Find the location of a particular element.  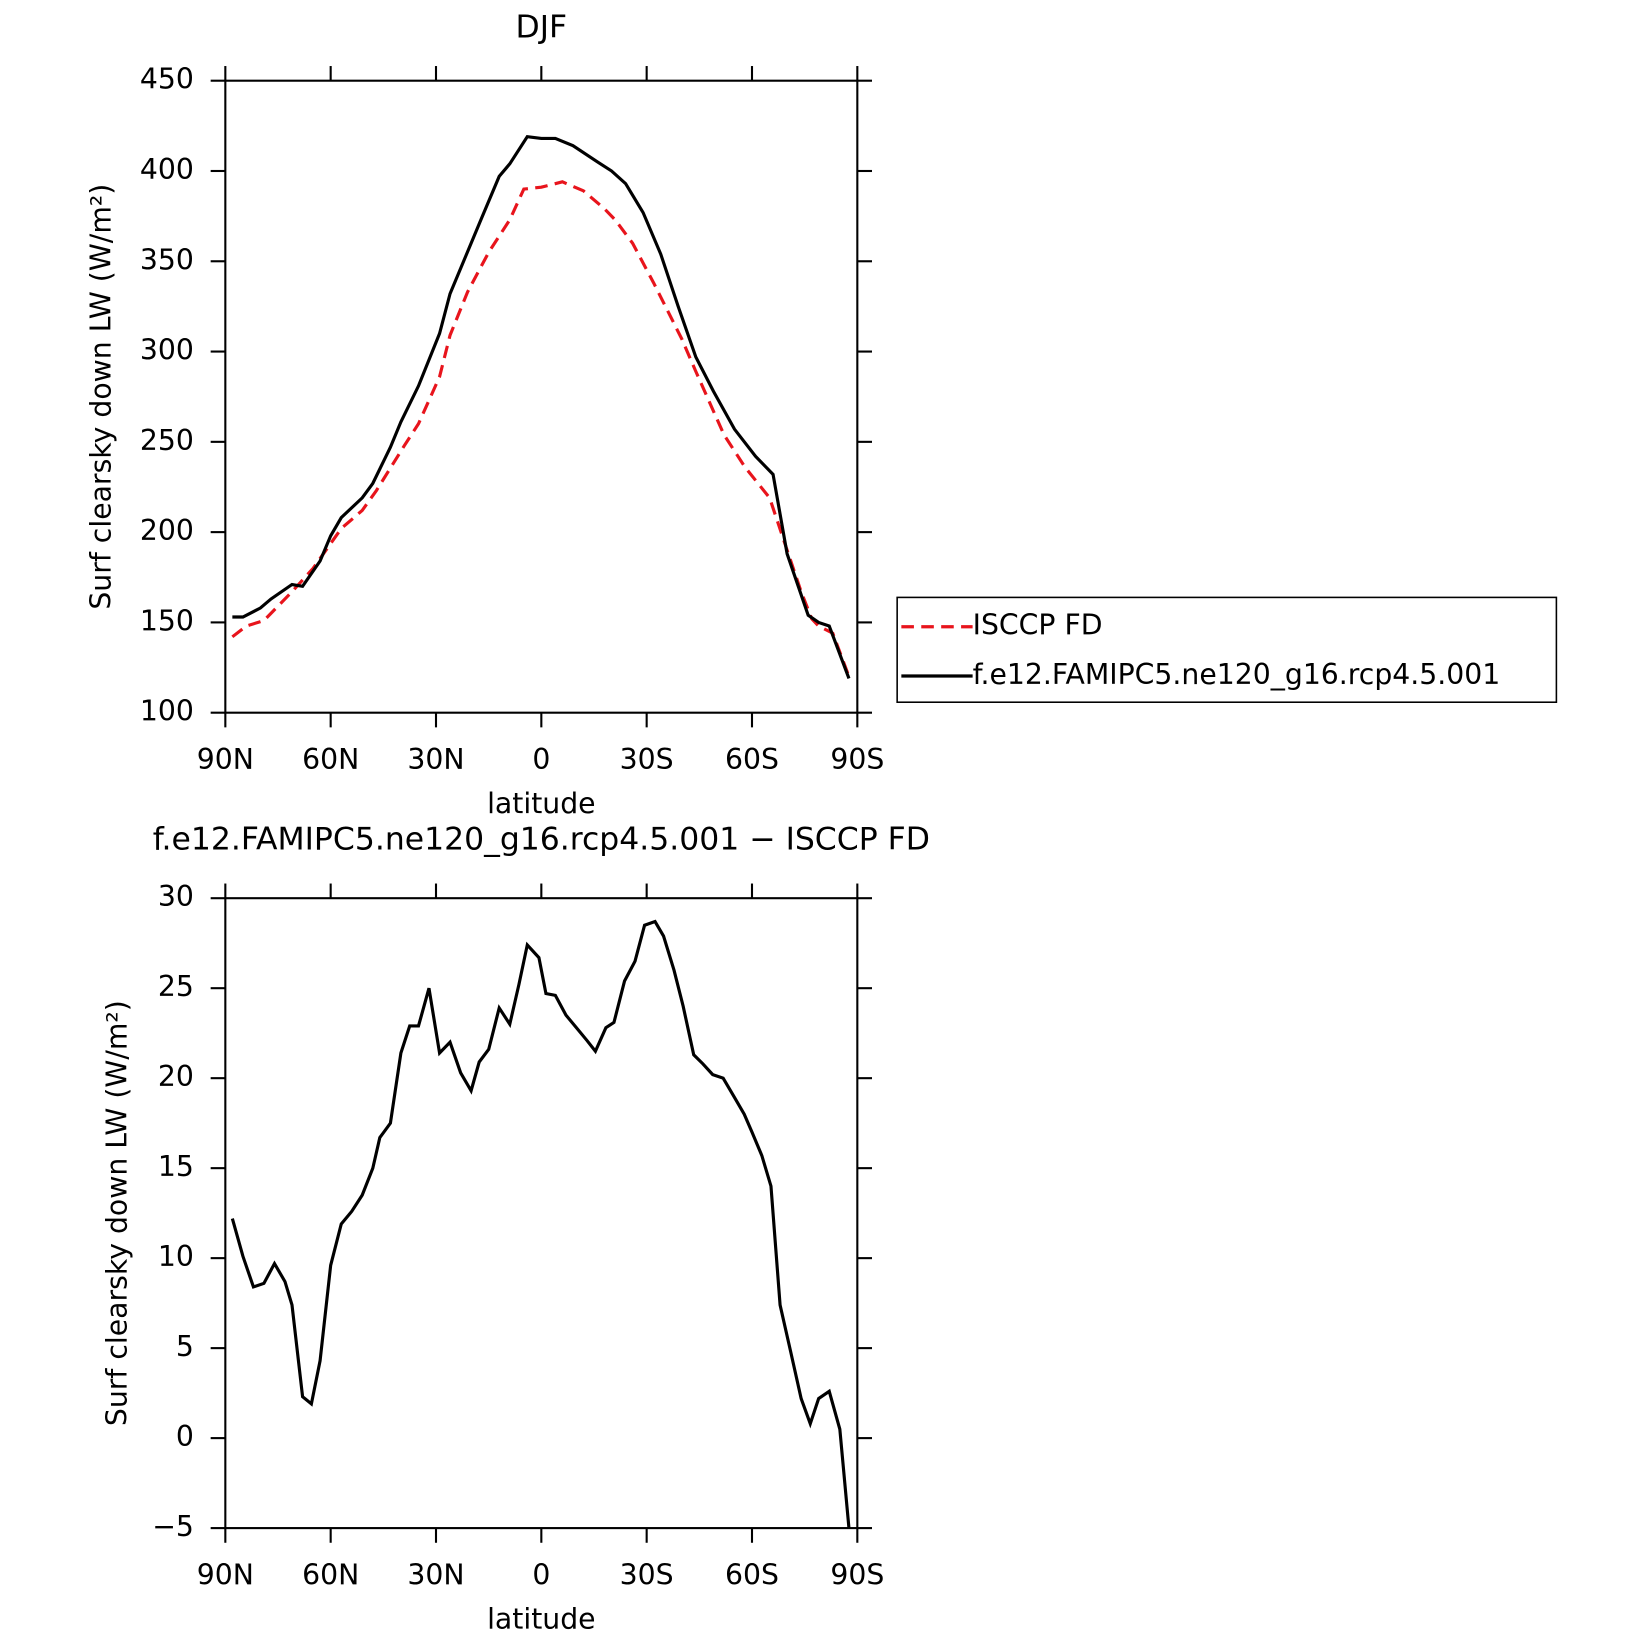

y-tick-label: 400 is located at coordinates (167, 169).